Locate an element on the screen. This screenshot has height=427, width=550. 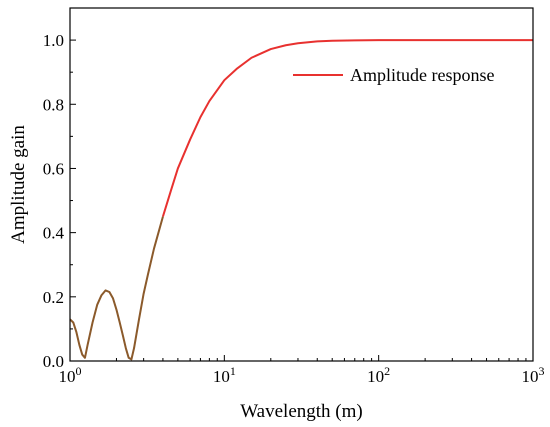
x-tick-exponent: 3 is located at coordinates (542, 371).